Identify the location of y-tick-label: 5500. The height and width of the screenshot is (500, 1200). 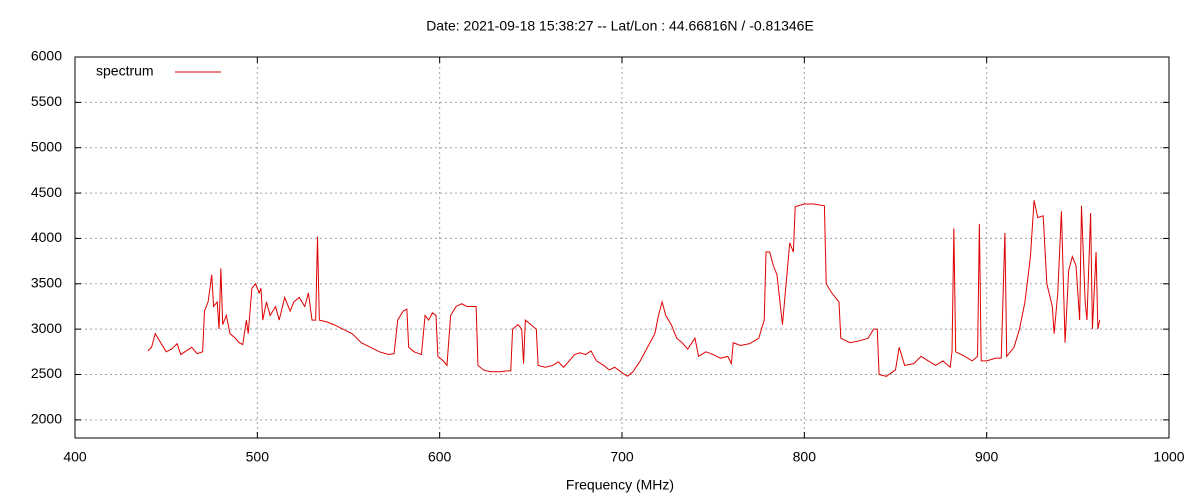
(46, 101).